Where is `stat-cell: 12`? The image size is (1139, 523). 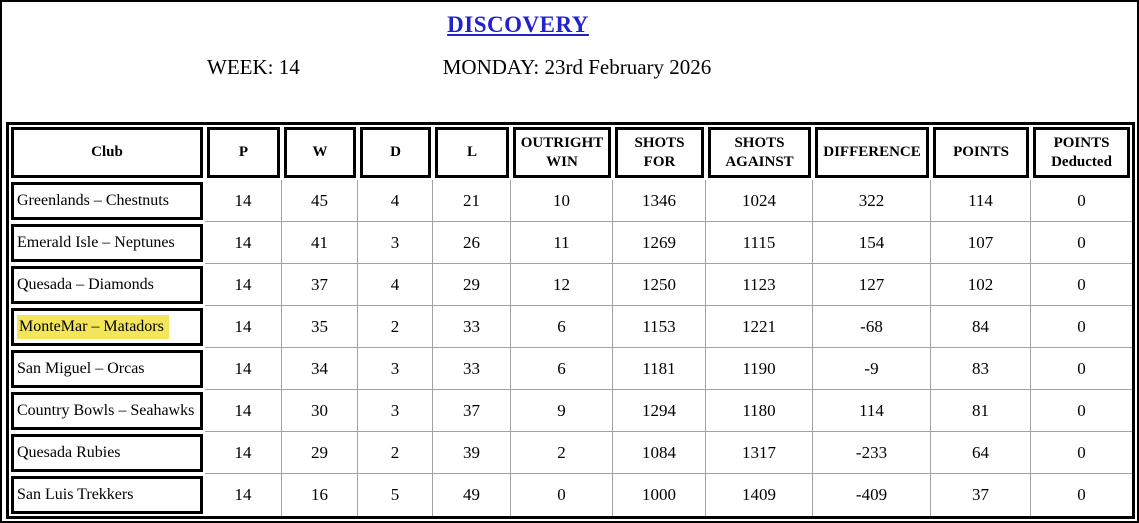
stat-cell: 12 is located at coordinates (562, 285).